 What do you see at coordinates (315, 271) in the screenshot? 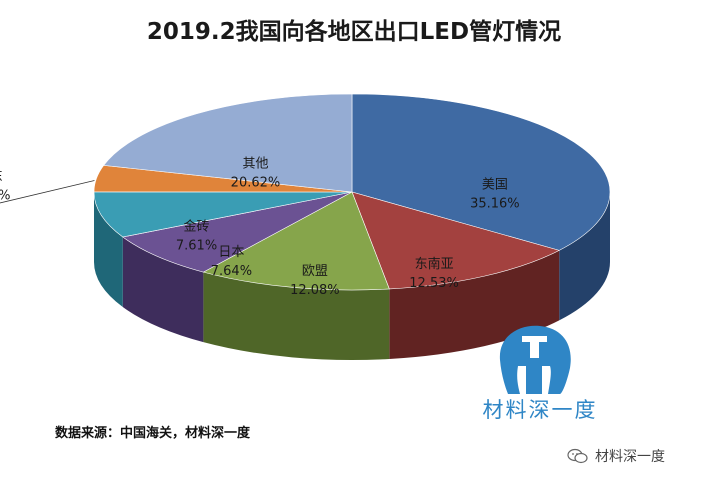
I see `slice-2-name-label: 欧盟` at bounding box center [315, 271].